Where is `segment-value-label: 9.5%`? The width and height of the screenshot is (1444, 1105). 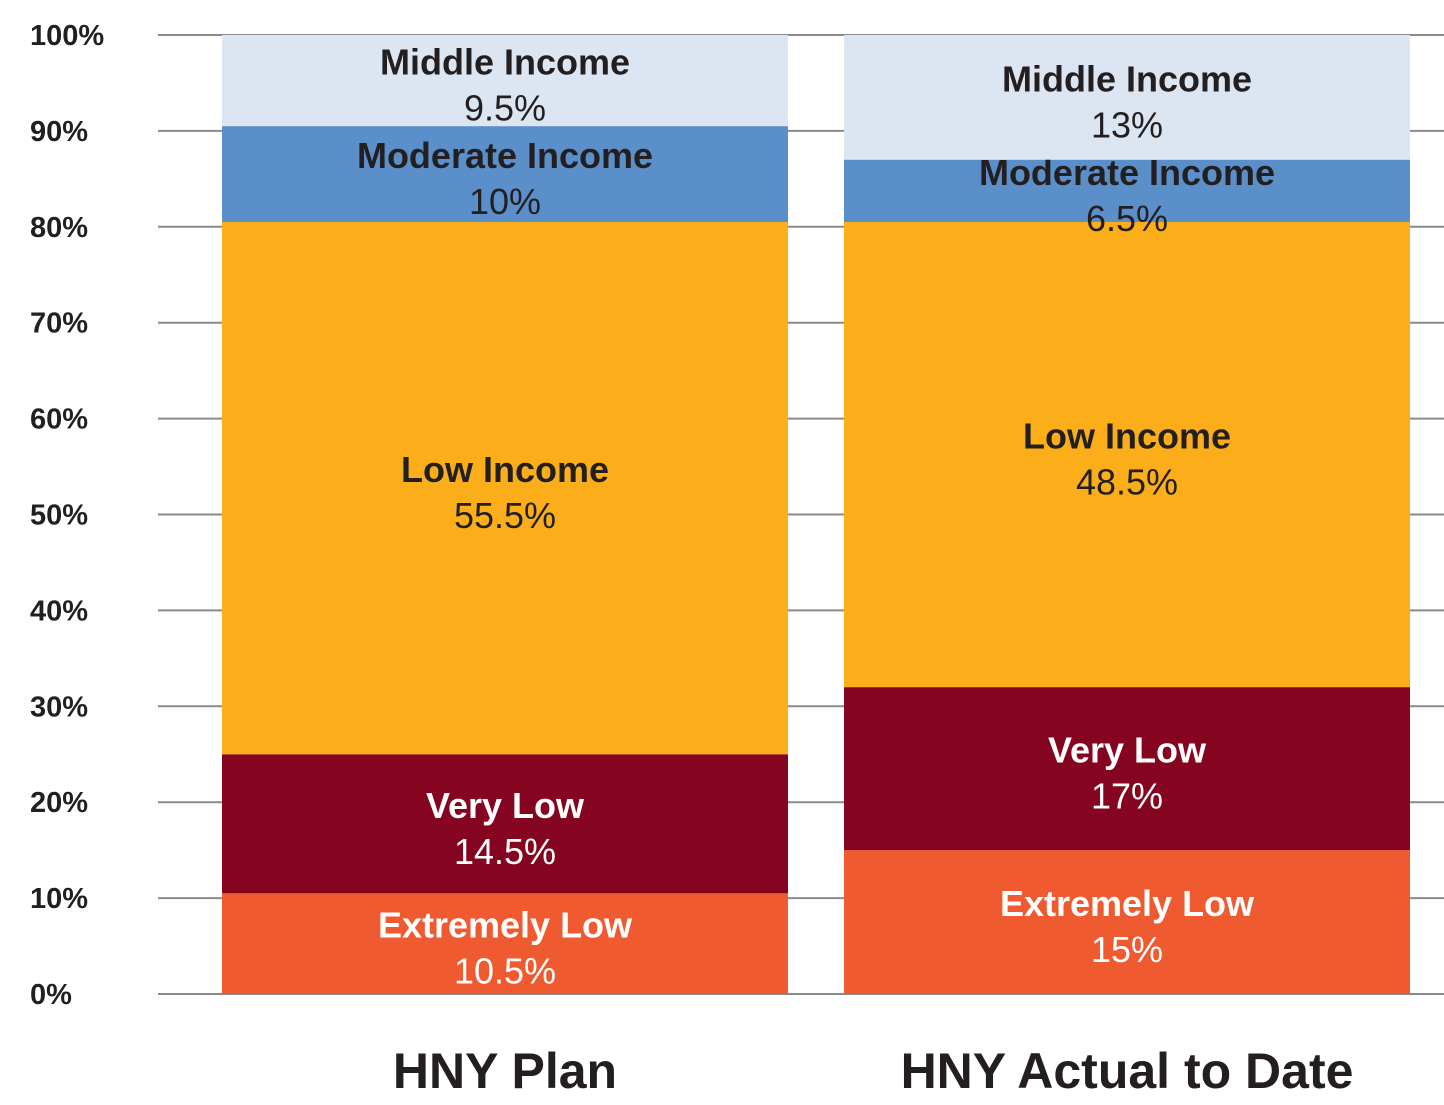 segment-value-label: 9.5% is located at coordinates (505, 108).